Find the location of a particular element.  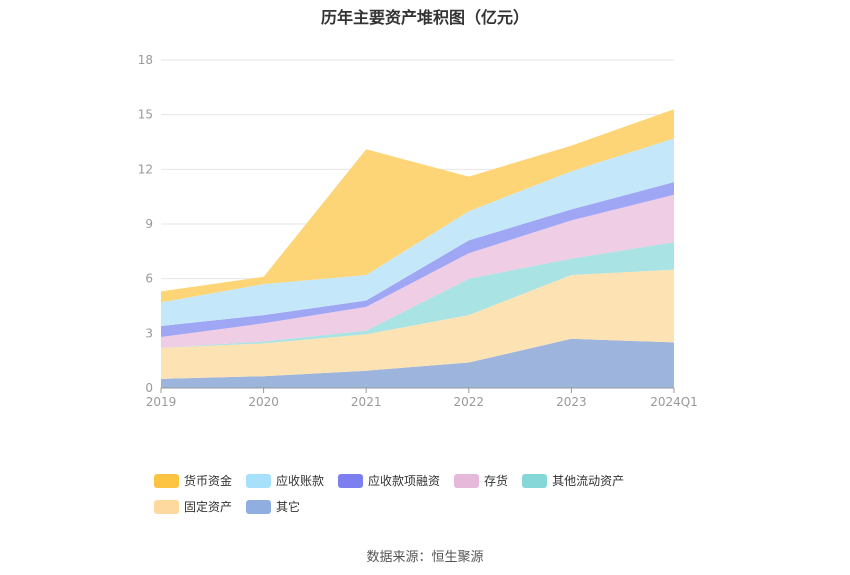

x-tick-label: 2021 is located at coordinates (366, 402).